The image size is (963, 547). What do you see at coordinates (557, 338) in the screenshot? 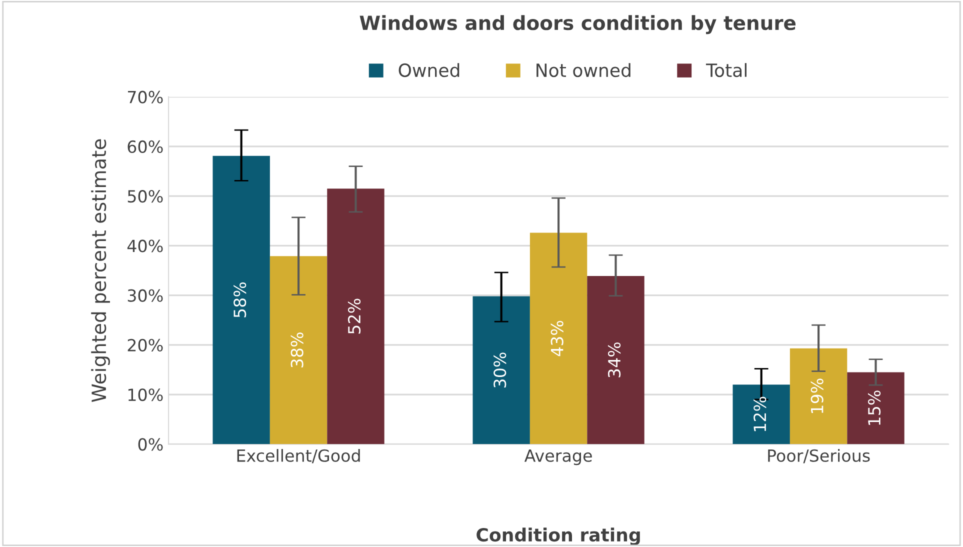
I see `data-label: 43%` at bounding box center [557, 338].